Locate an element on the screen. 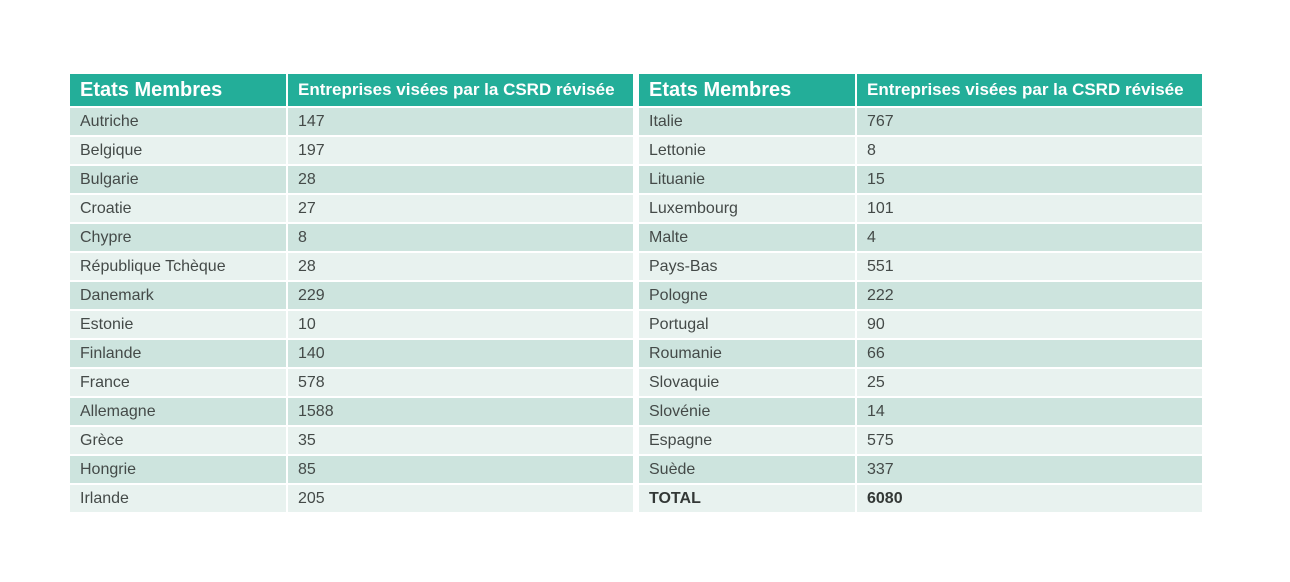 This screenshot has height=582, width=1290. table-row: Roumanie 66 is located at coordinates (920, 353).